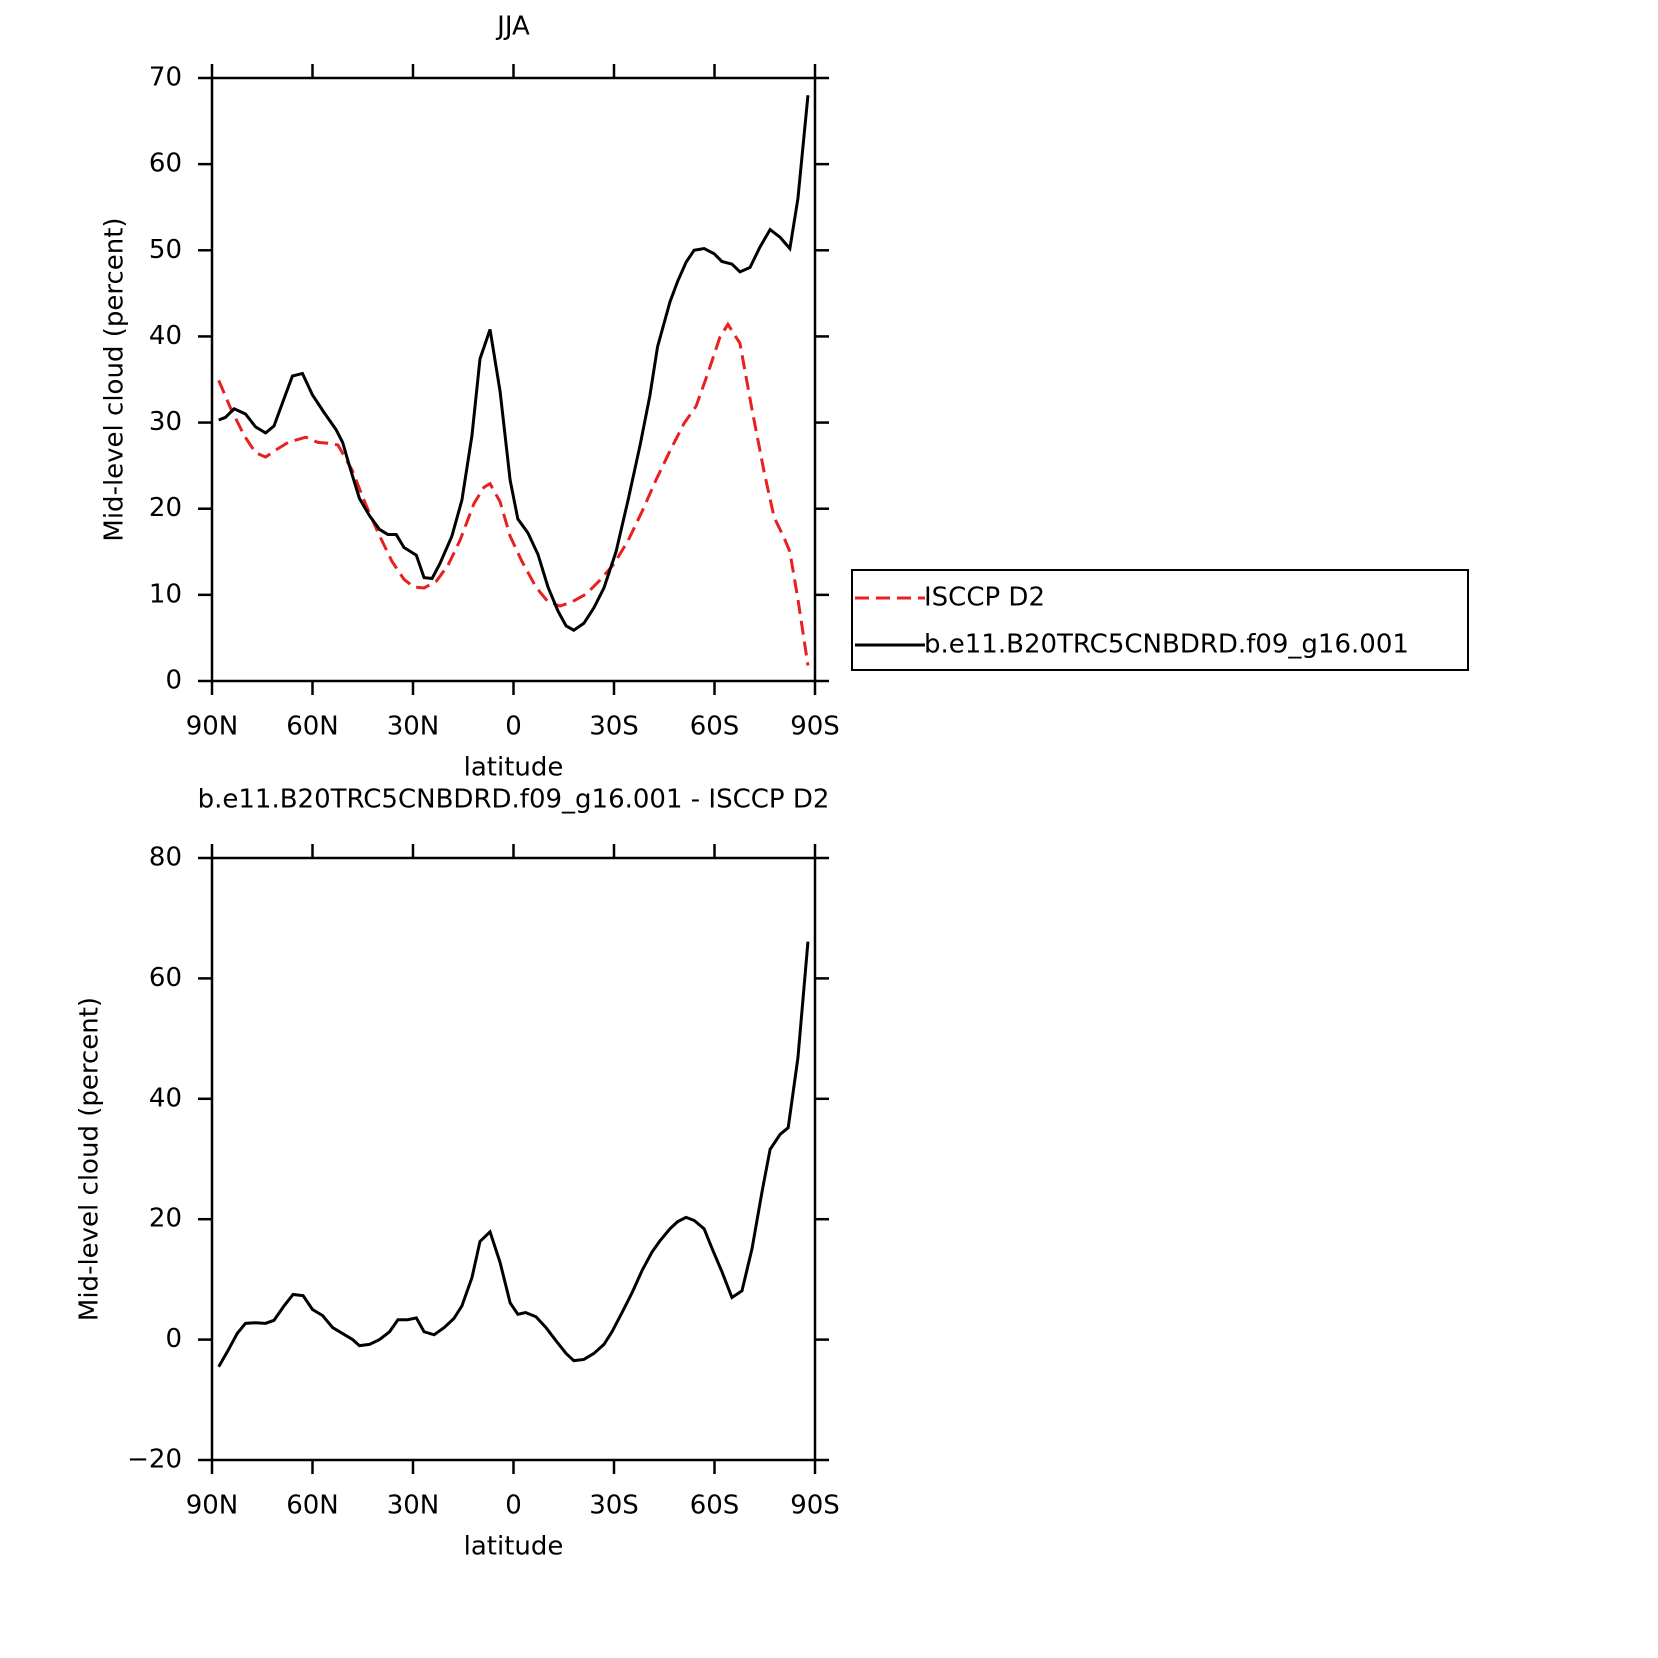 The width and height of the screenshot is (1658, 1658). Describe the element at coordinates (1166, 645) in the screenshot. I see `legend-label: b.e11.B20TRC5CNBDRD.f09_g16.001` at that location.